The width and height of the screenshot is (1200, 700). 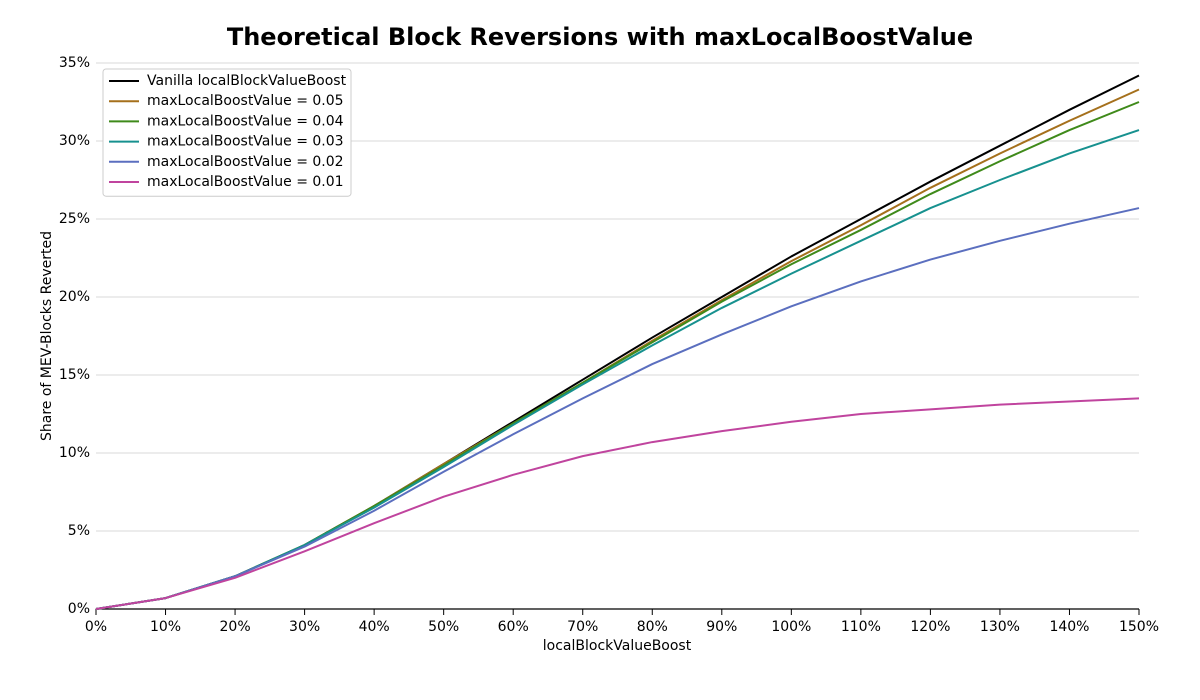 I want to click on legend-label: maxLocalBoostValue = 0.05, so click(x=245, y=101).